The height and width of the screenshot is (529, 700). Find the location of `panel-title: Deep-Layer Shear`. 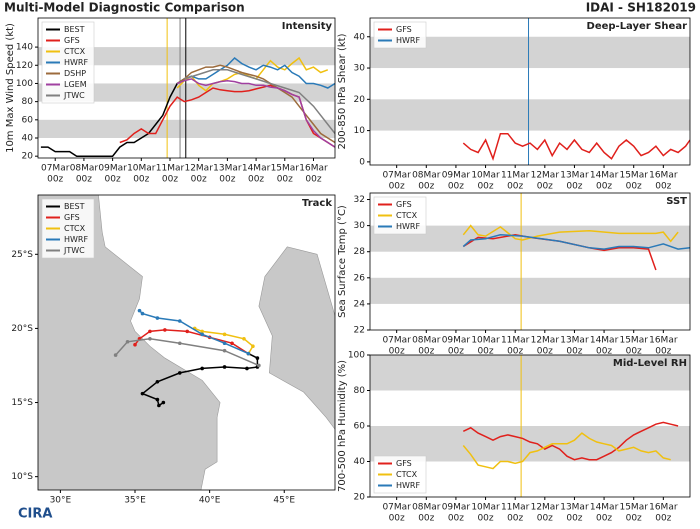

panel-title: Deep-Layer Shear is located at coordinates (637, 26).